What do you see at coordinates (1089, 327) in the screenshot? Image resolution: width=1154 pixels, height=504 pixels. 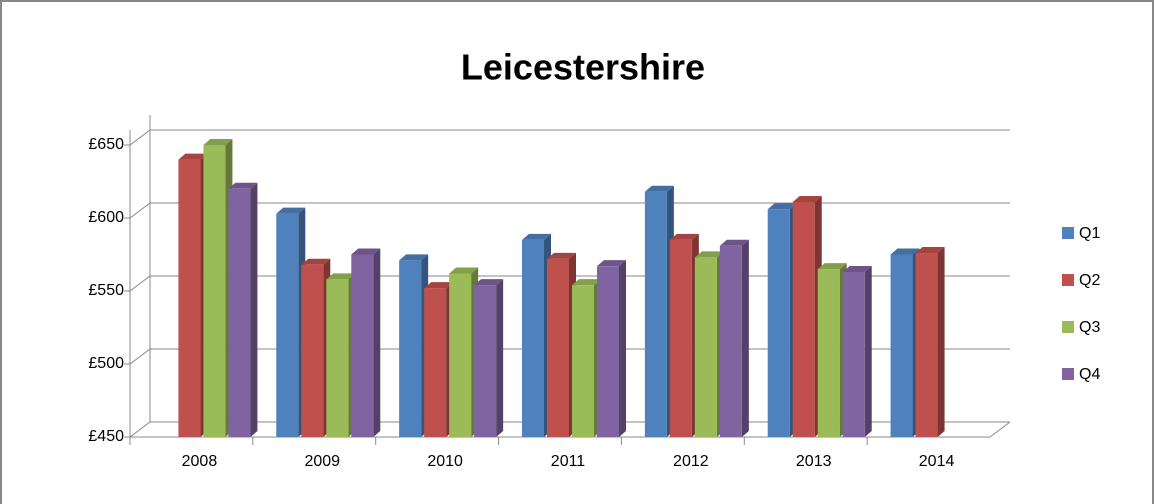 I see `legend-label: Q3` at bounding box center [1089, 327].